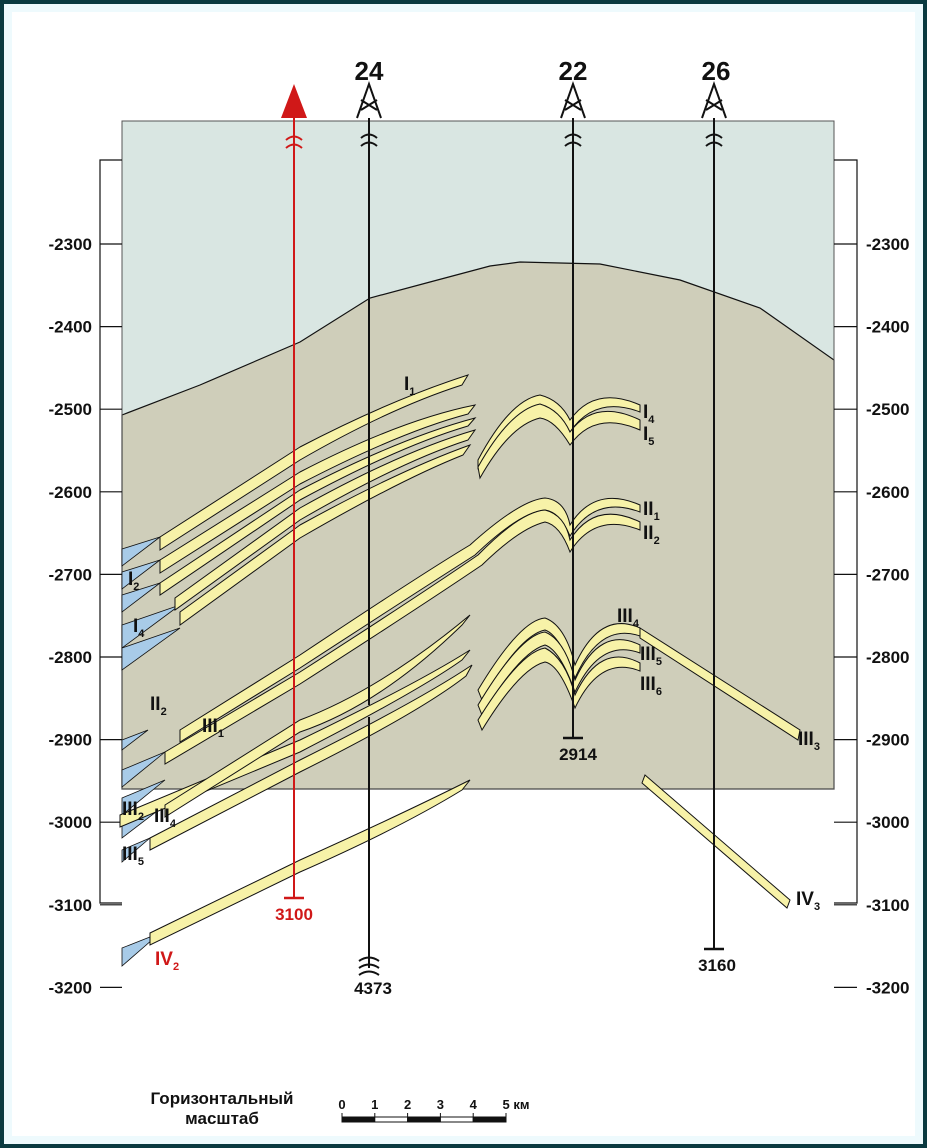 This screenshot has height=1148, width=927. Describe the element at coordinates (651, 656) in the screenshot. I see `layer-label-III5-right: III5` at that location.